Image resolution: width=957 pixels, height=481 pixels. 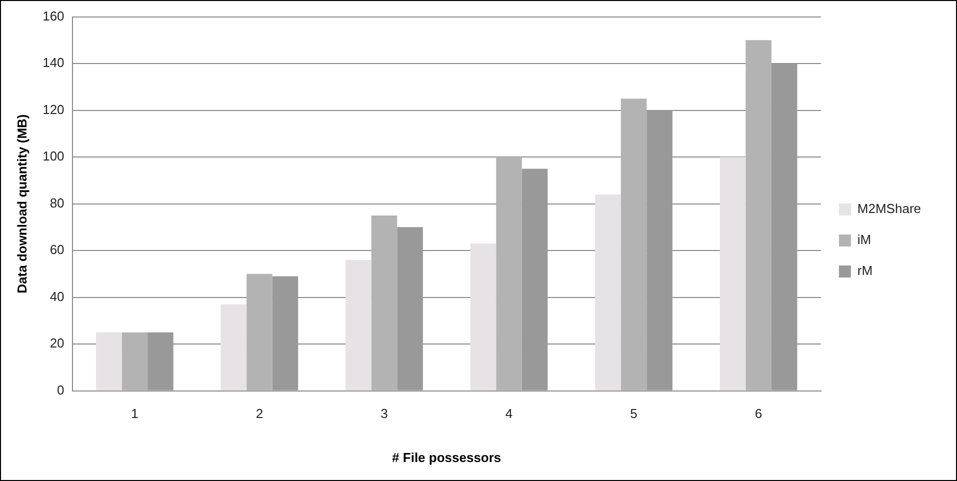 I want to click on legend-label: rM, so click(x=865, y=270).